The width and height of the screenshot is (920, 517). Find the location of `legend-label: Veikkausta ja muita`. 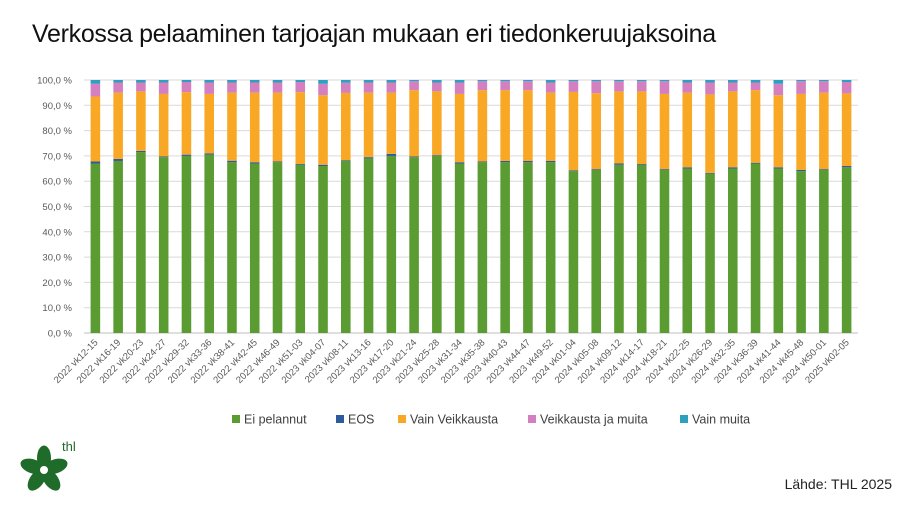

legend-label: Veikkausta ja muita is located at coordinates (594, 420).